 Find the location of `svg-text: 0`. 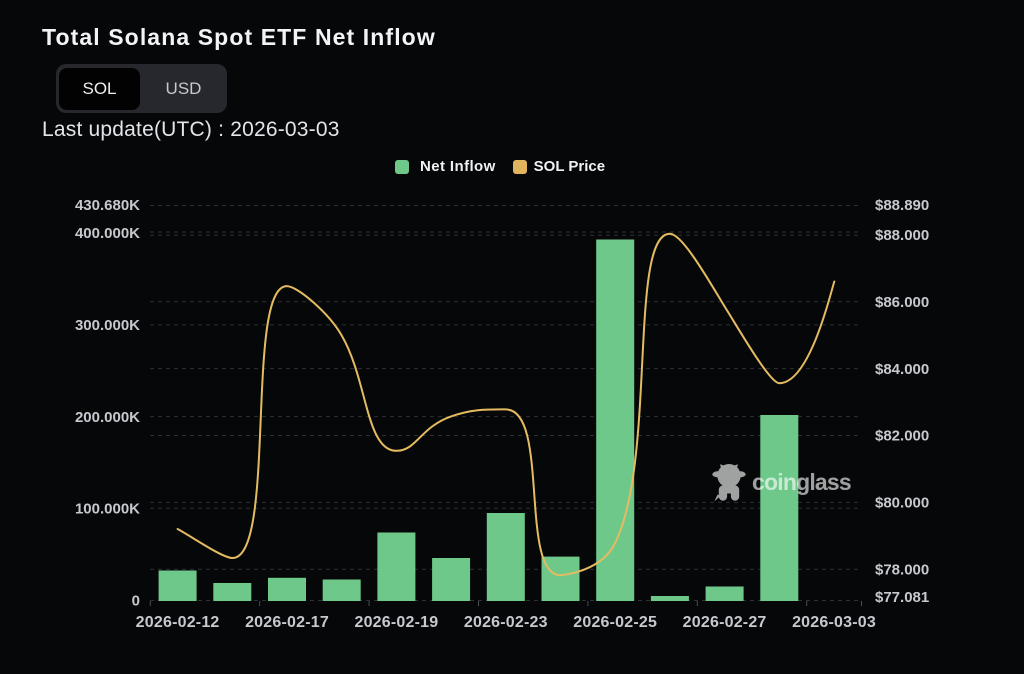

svg-text: 0 is located at coordinates (136, 601).